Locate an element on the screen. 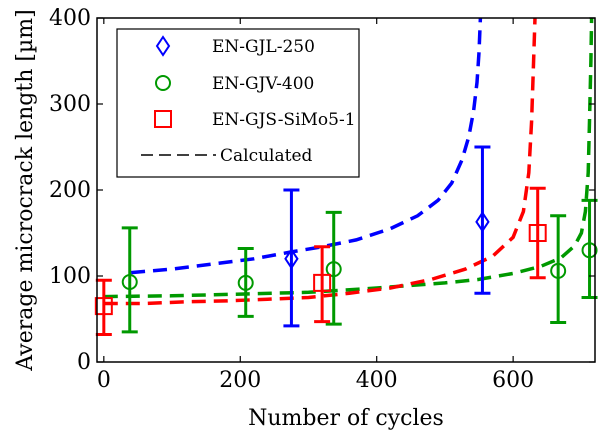 This screenshot has width=607, height=436. legend-label: EN-GJL-250 is located at coordinates (263, 47).